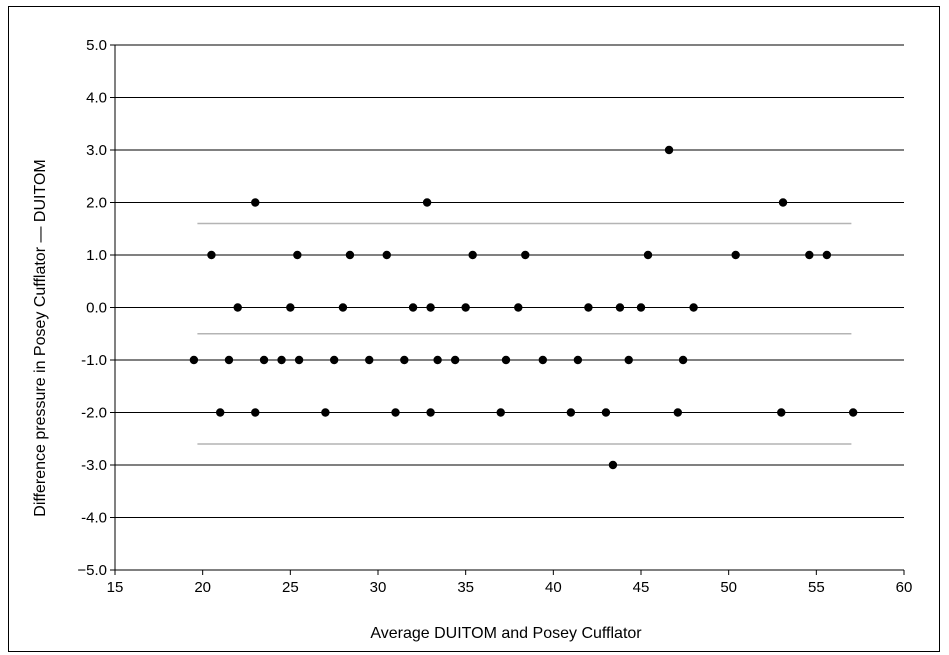 This screenshot has width=949, height=655. What do you see at coordinates (378, 587) in the screenshot?
I see `x-tick-label-3: 30` at bounding box center [378, 587].